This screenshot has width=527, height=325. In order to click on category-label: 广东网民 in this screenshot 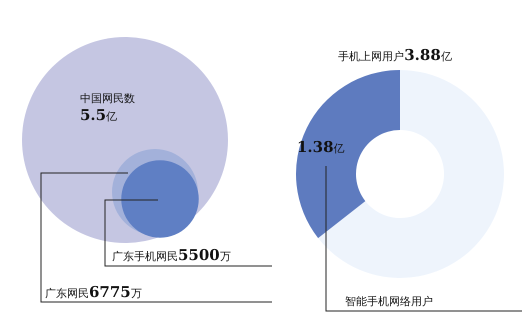, I will do `click(67, 293)`.